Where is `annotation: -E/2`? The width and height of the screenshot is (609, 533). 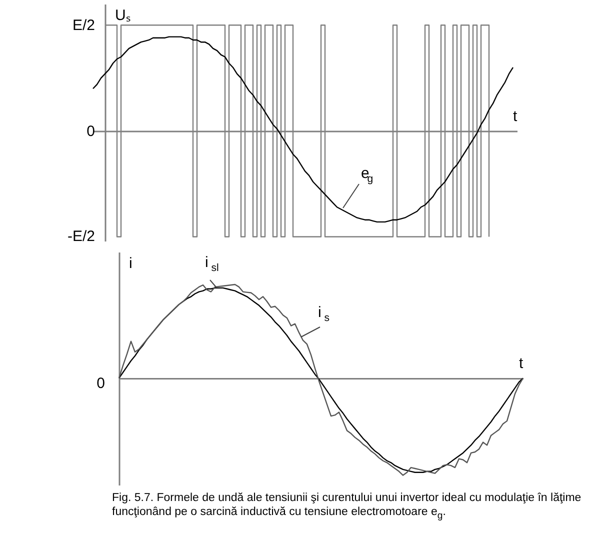
annotation: -E/2 is located at coordinates (81, 236).